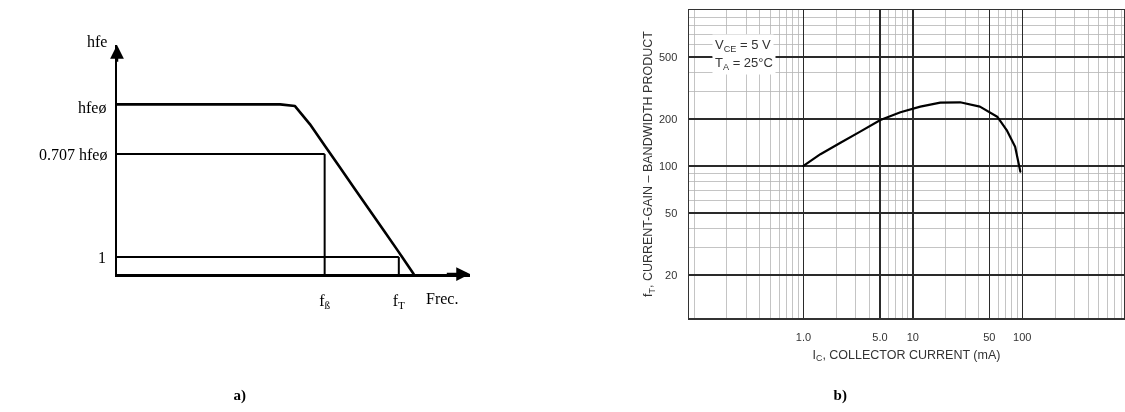  I want to click on y-tick-label: 100, so click(668, 165).